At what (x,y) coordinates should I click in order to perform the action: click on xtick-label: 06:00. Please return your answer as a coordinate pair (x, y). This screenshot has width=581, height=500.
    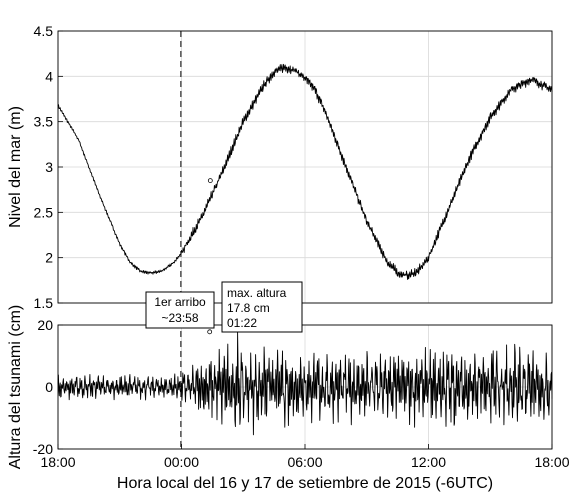
    Looking at the image, I should click on (304, 462).